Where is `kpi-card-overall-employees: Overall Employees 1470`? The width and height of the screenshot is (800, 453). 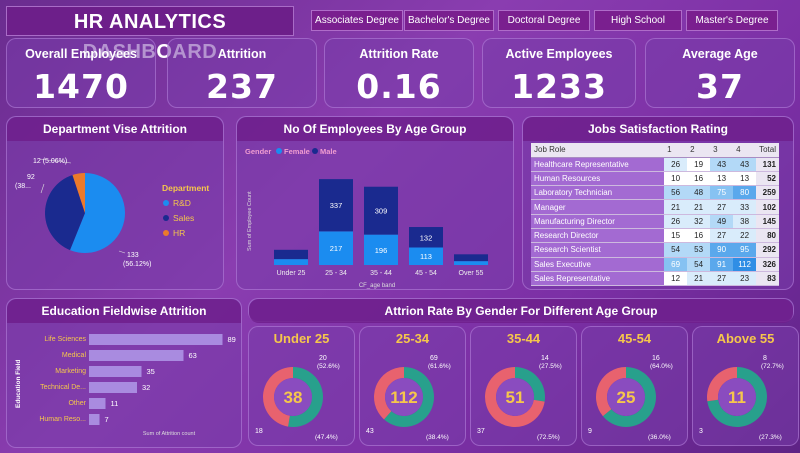 kpi-card-overall-employees: Overall Employees 1470 is located at coordinates (81, 73).